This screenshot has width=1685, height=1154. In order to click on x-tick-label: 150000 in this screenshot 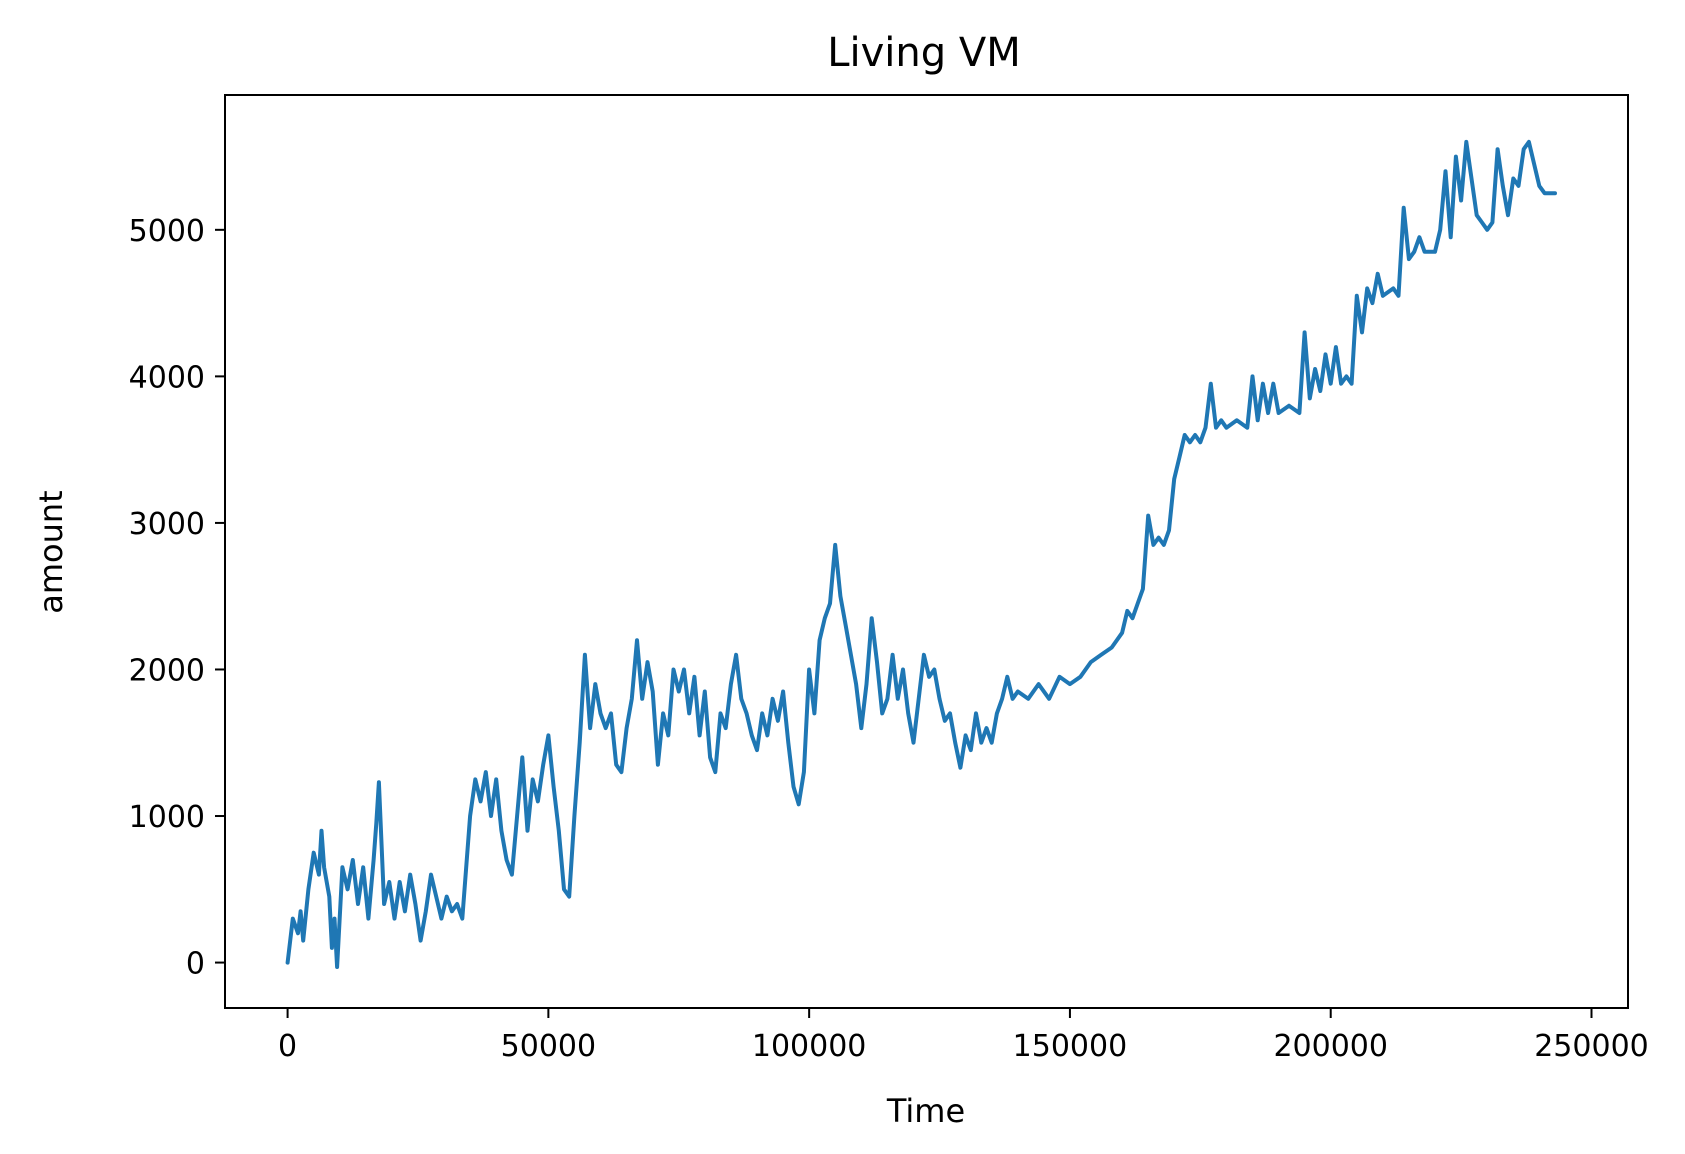, I will do `click(1070, 1046)`.